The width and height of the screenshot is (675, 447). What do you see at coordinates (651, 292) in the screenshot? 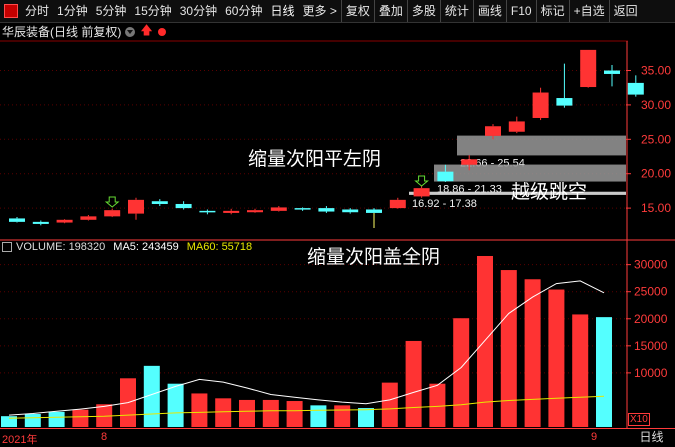
I see `volume-tick-label: 25000` at bounding box center [651, 292].